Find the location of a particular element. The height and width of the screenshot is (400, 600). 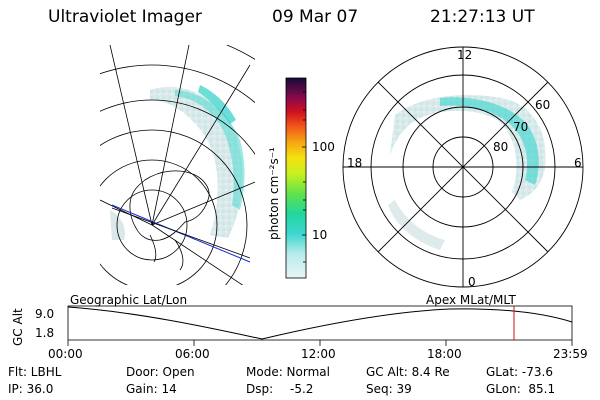

date-label: 09 Mar 07 is located at coordinates (315, 17).